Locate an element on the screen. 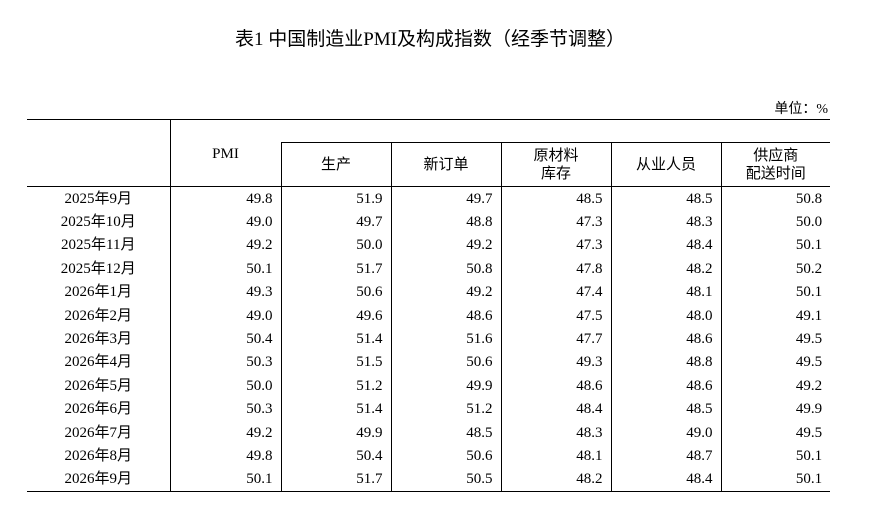 Image resolution: width=892 pixels, height=517 pixels. column-header: 原材料 库存 is located at coordinates (555, 164).